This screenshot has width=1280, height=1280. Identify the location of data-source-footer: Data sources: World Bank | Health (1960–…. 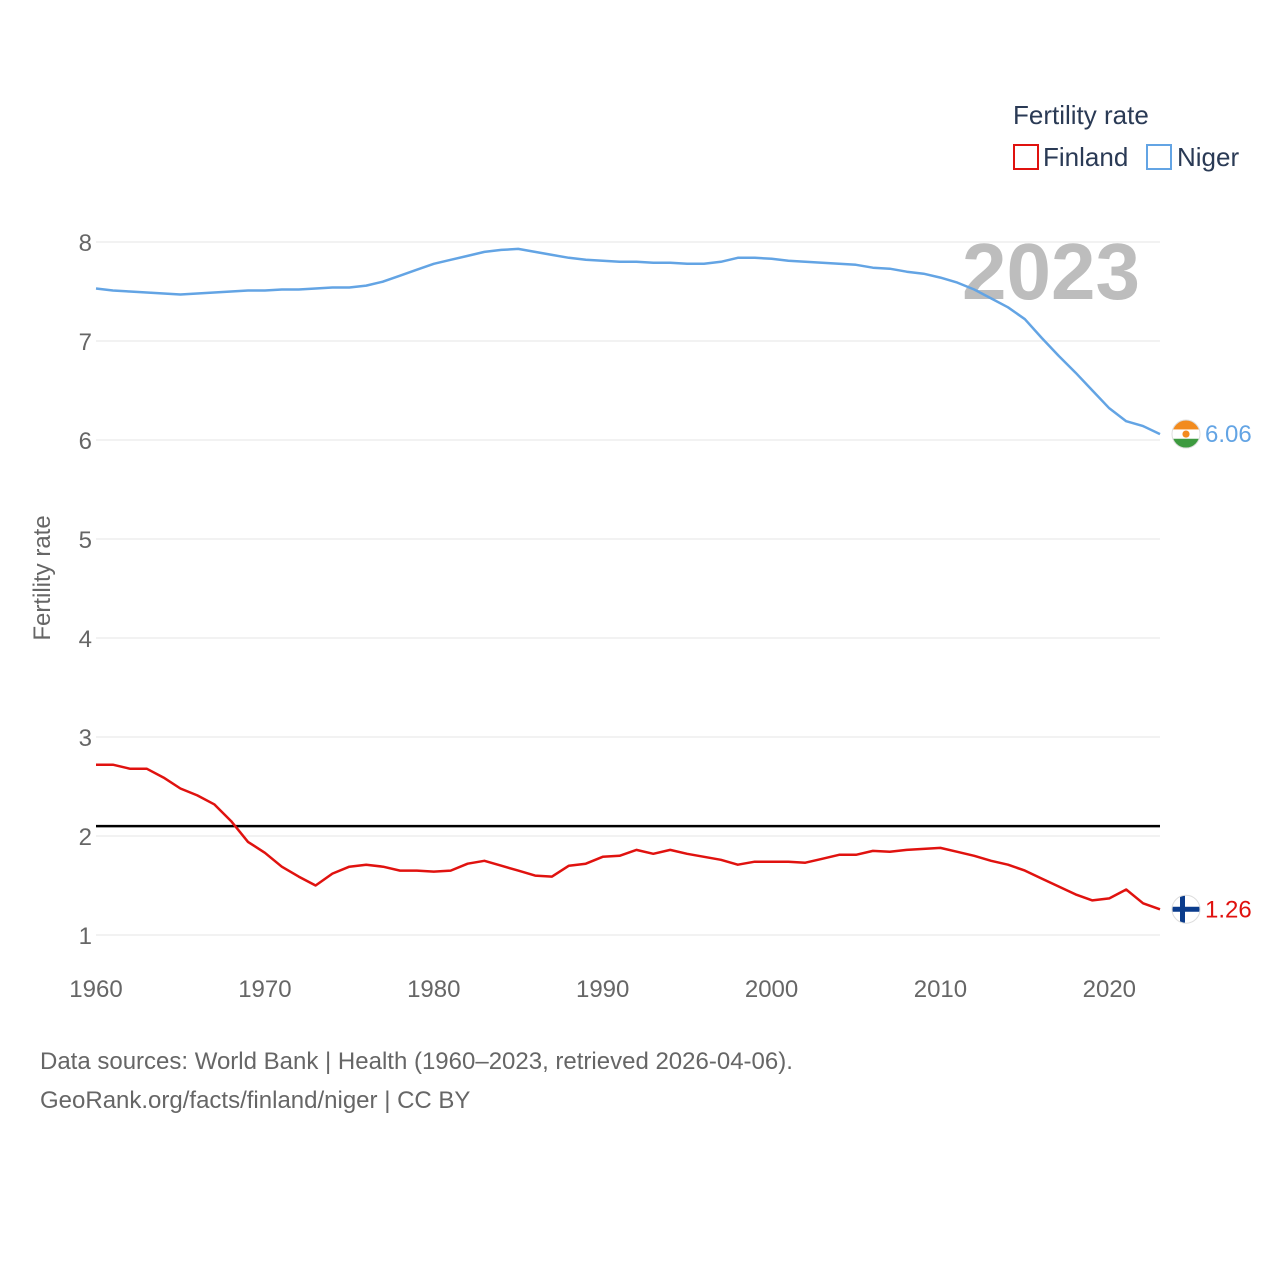
(416, 1081).